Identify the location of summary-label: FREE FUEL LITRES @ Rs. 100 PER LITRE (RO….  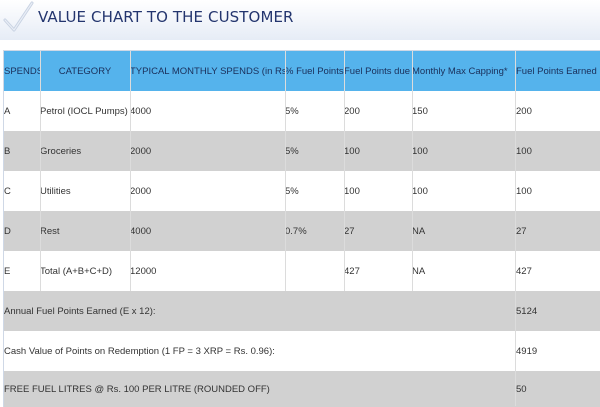
(137, 389).